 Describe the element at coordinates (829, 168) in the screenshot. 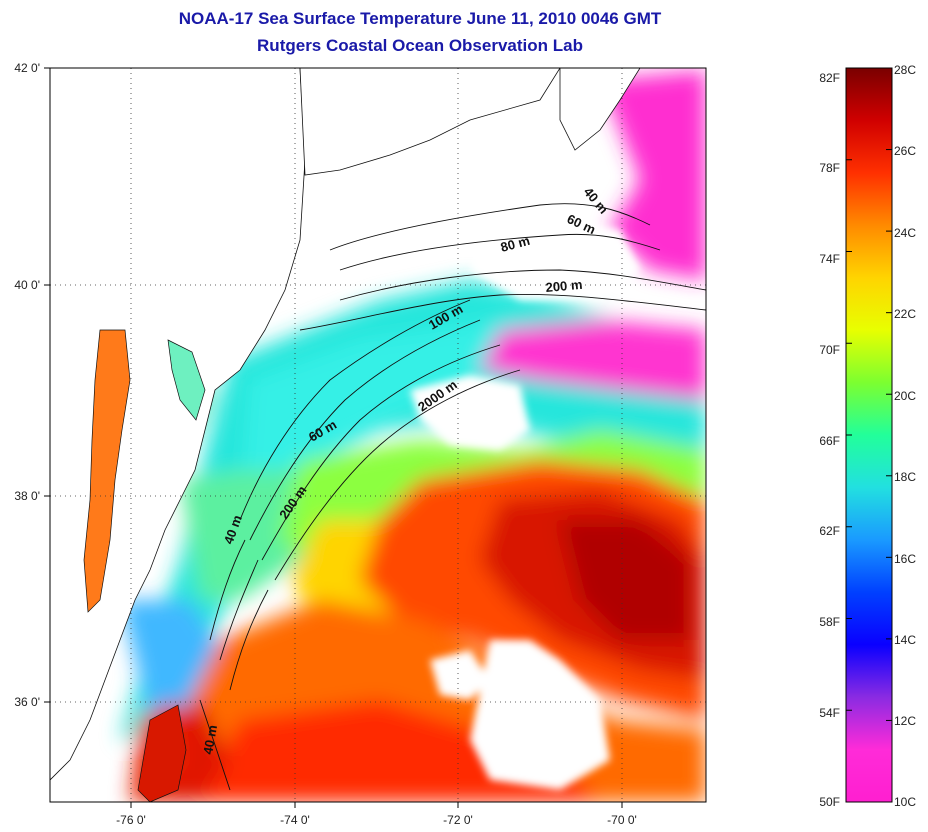

I see `fahrenheit-label: 78F` at that location.